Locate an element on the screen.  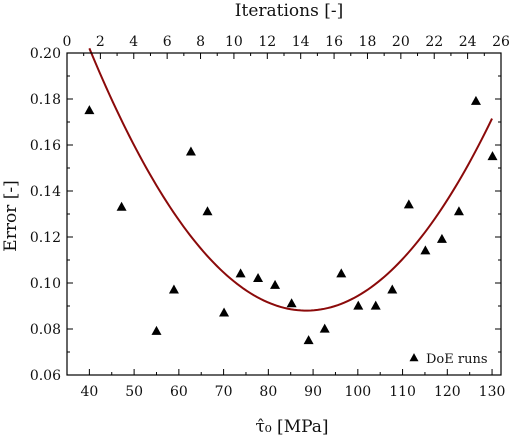
legend-marker-triangle-icon is located at coordinates (414, 357).